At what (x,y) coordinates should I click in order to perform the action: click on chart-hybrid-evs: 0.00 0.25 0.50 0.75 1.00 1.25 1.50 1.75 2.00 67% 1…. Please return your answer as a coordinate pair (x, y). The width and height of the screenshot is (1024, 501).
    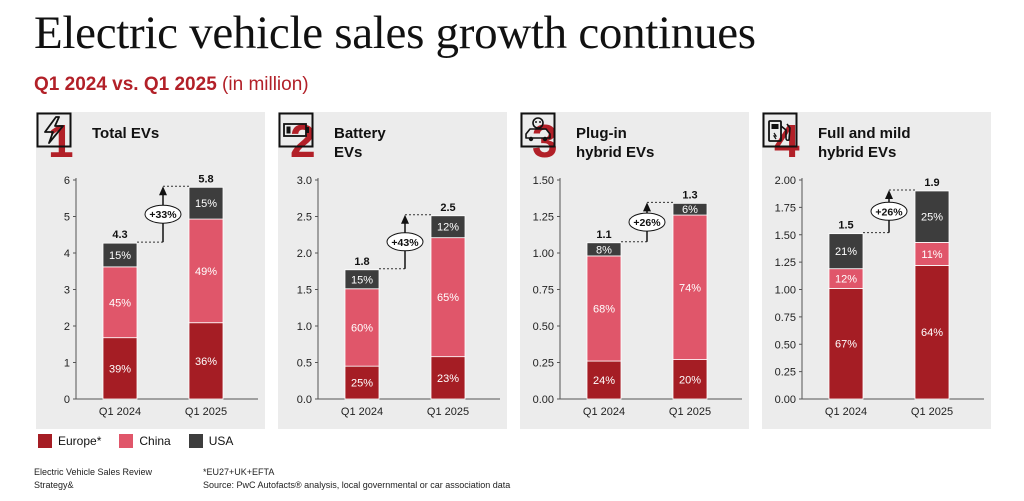
    Looking at the image, I should click on (879, 296).